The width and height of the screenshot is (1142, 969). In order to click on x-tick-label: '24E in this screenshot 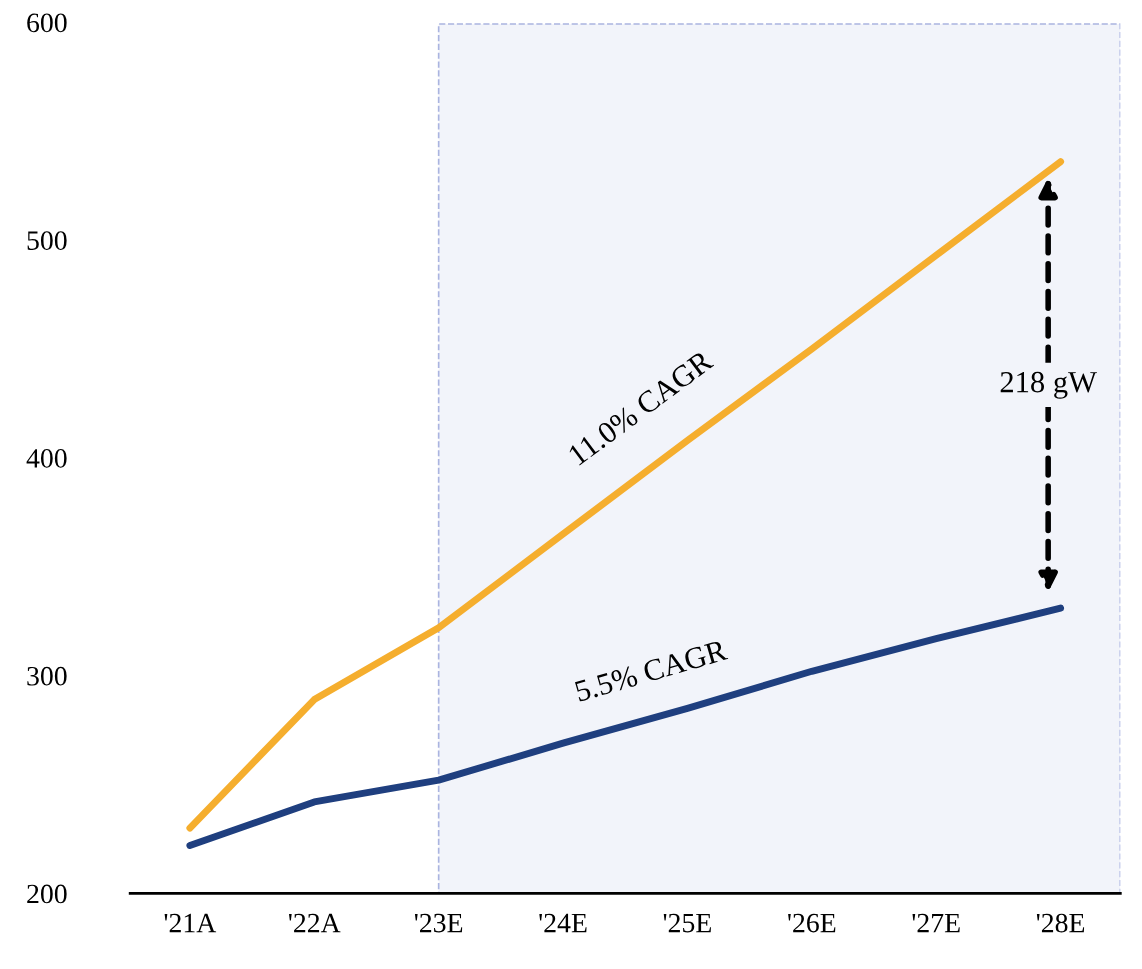, I will do `click(563, 923)`.